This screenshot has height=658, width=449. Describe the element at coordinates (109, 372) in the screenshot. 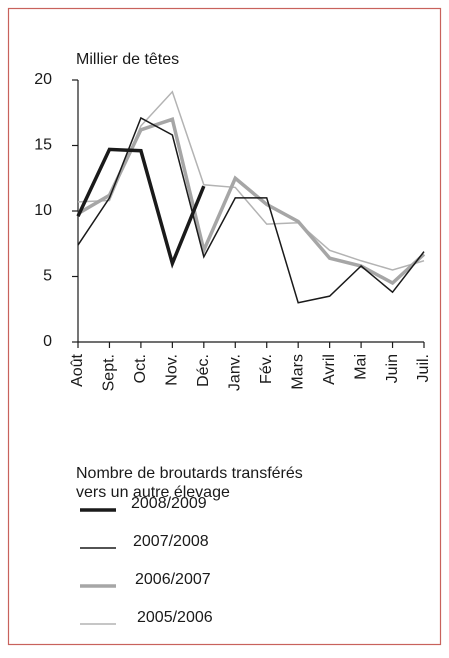

I see `x-tick-label: Sept.` at that location.